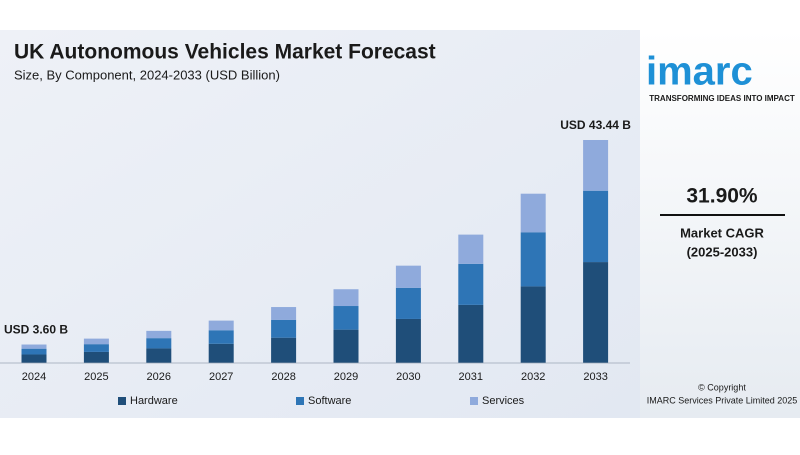 The height and width of the screenshot is (455, 800). Describe the element at coordinates (722, 400) in the screenshot. I see `company: IMARC Services Private Limited 2025` at that location.